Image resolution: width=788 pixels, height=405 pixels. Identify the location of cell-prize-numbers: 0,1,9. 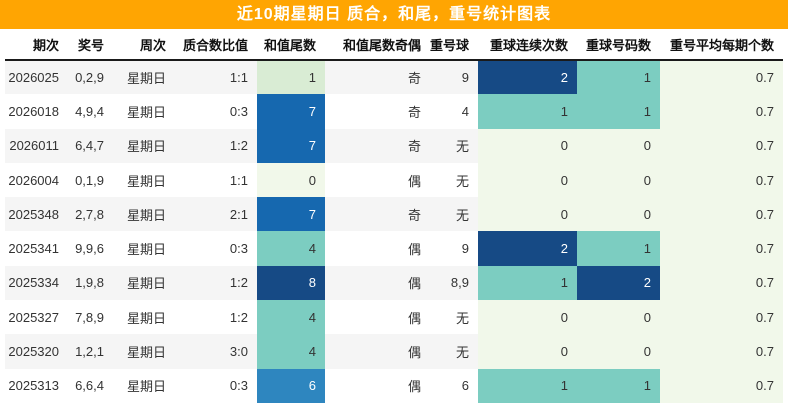
(89, 180).